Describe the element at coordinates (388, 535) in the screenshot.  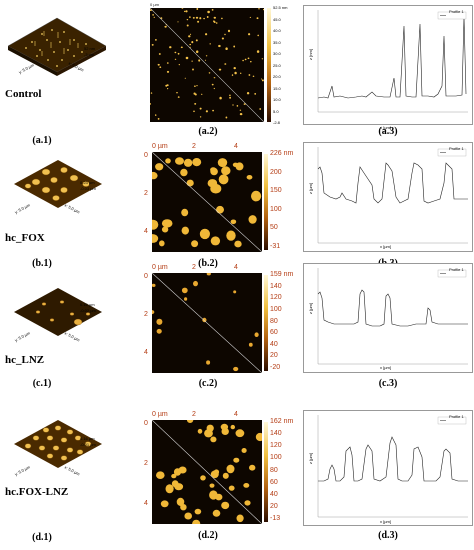
I see `caption-d3: (d.3)` at that location.